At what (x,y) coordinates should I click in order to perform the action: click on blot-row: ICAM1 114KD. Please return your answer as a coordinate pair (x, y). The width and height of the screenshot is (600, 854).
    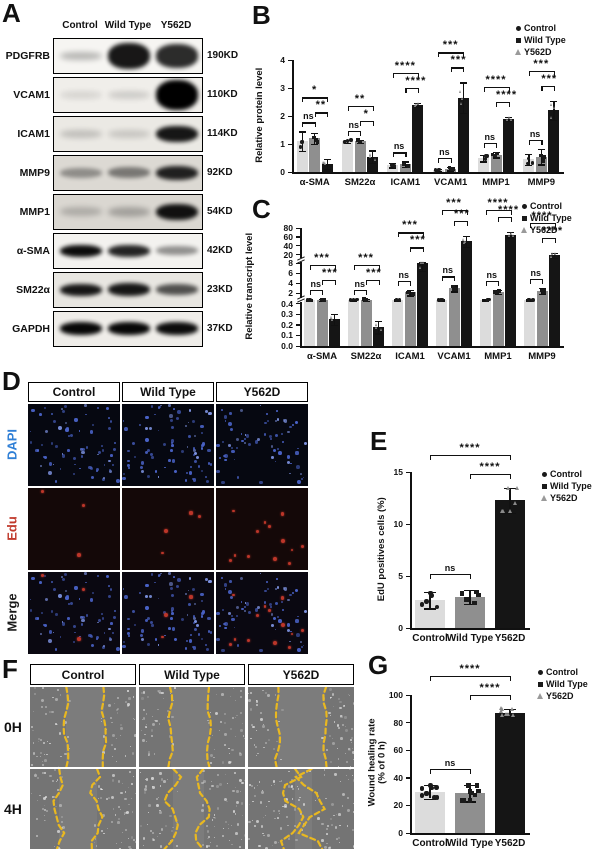
    Looking at the image, I should click on (119, 134).